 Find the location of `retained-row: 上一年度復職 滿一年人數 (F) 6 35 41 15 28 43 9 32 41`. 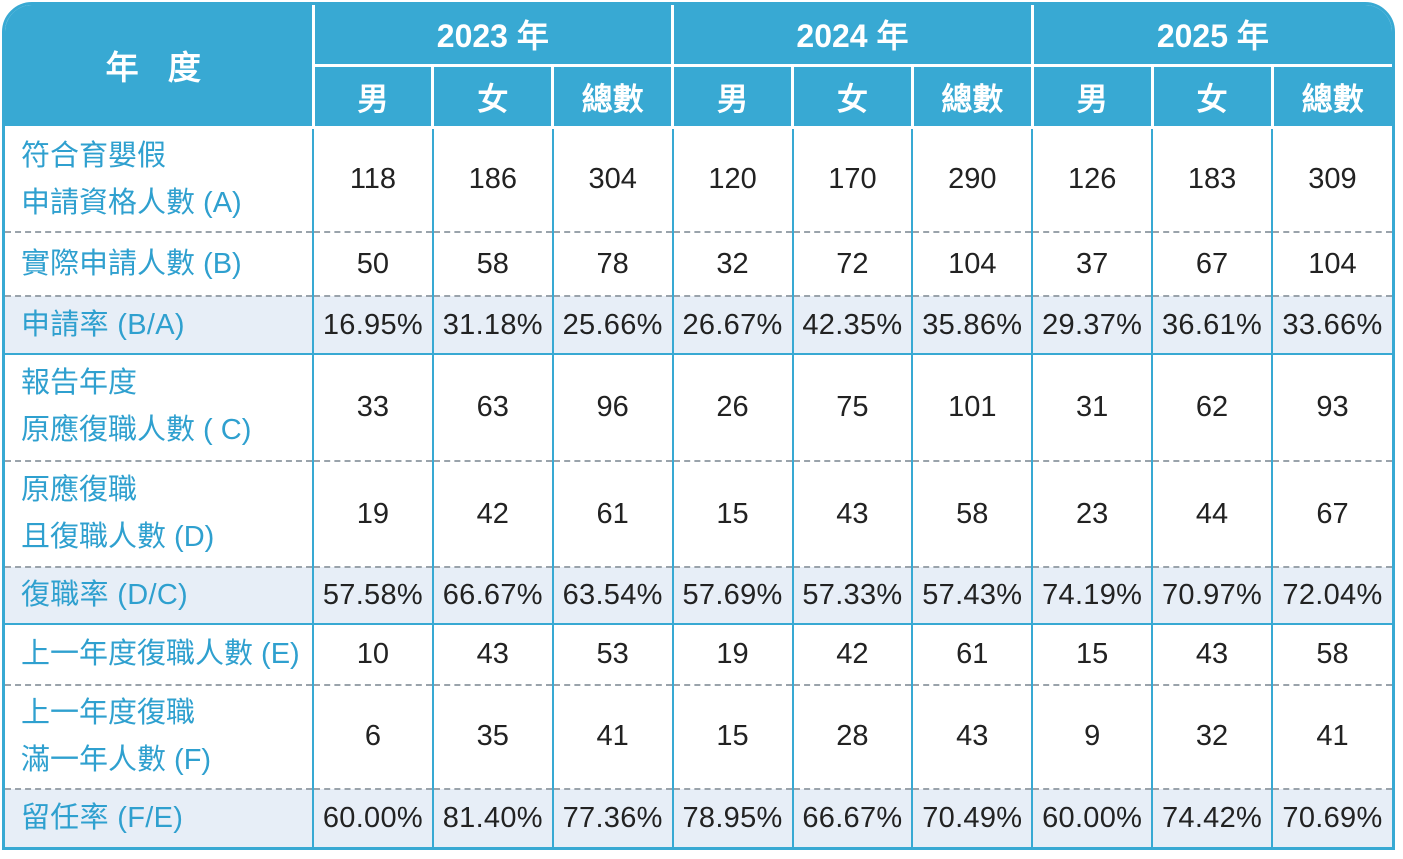

retained-row: 上一年度復職 滿一年人數 (F) 6 35 41 15 28 43 9 32 41 is located at coordinates (698, 737).